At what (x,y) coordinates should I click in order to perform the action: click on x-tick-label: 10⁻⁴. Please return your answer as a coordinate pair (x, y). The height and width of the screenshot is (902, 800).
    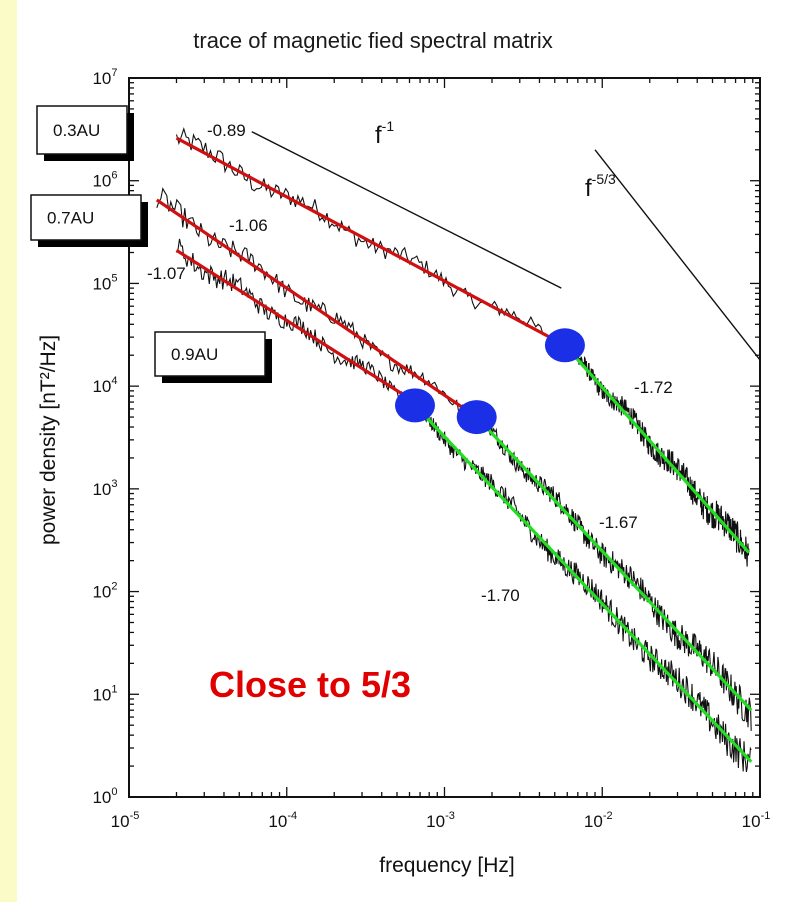
    Looking at the image, I should click on (282, 820).